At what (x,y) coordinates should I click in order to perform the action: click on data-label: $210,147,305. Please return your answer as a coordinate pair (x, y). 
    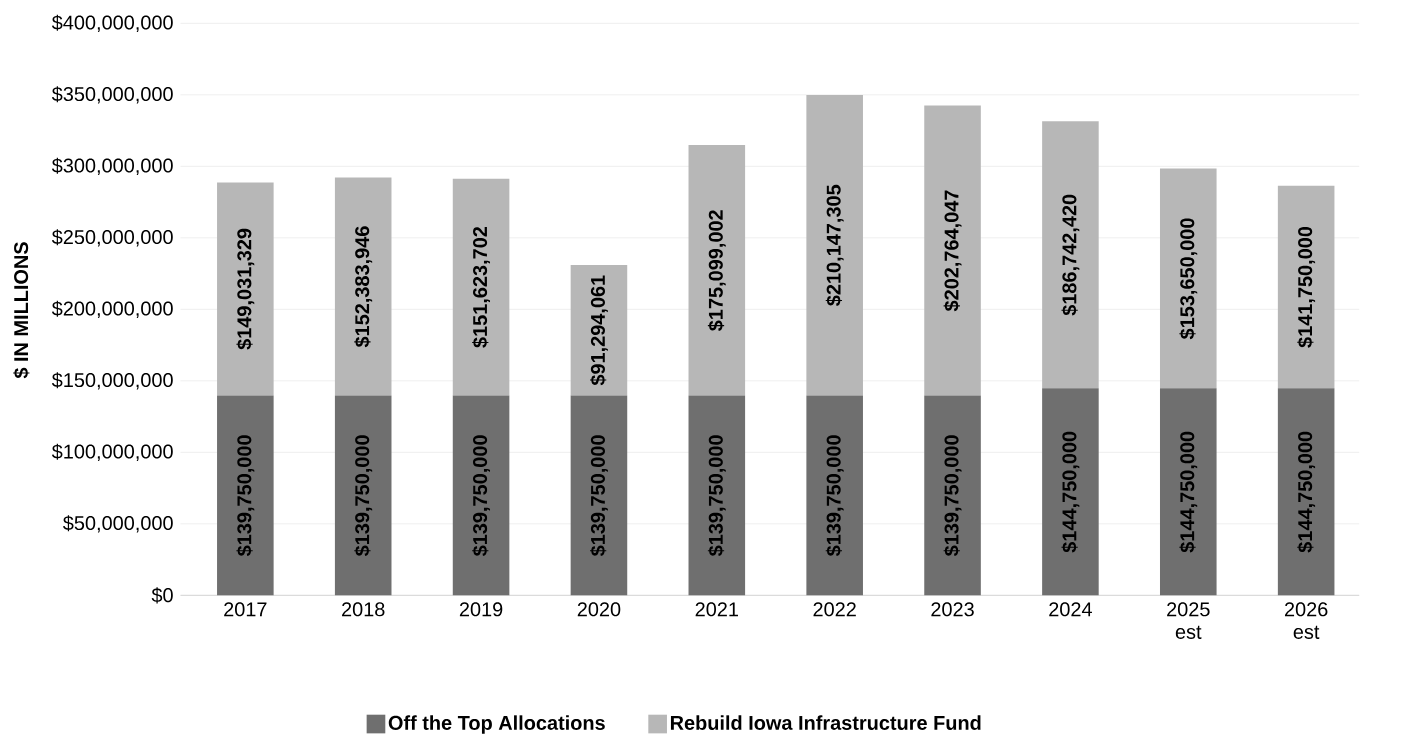
    Looking at the image, I should click on (834, 245).